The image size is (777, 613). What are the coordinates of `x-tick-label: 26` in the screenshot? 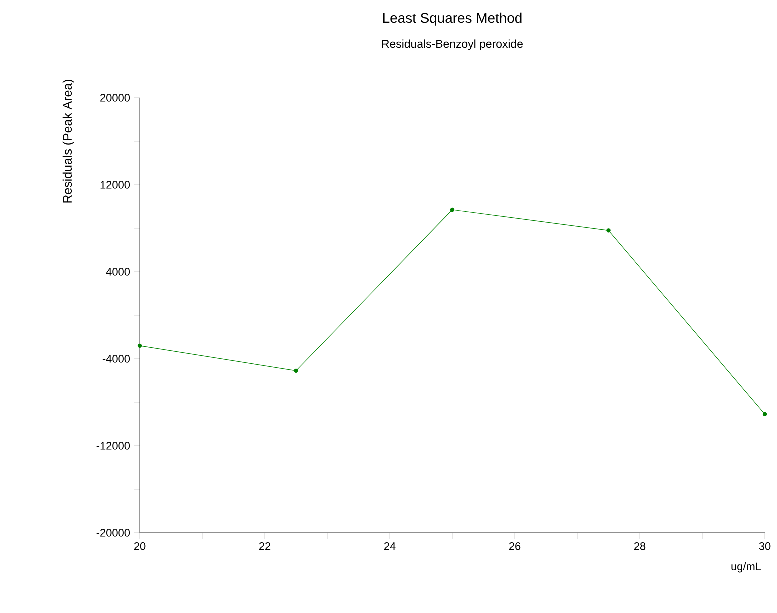 It's located at (515, 546).